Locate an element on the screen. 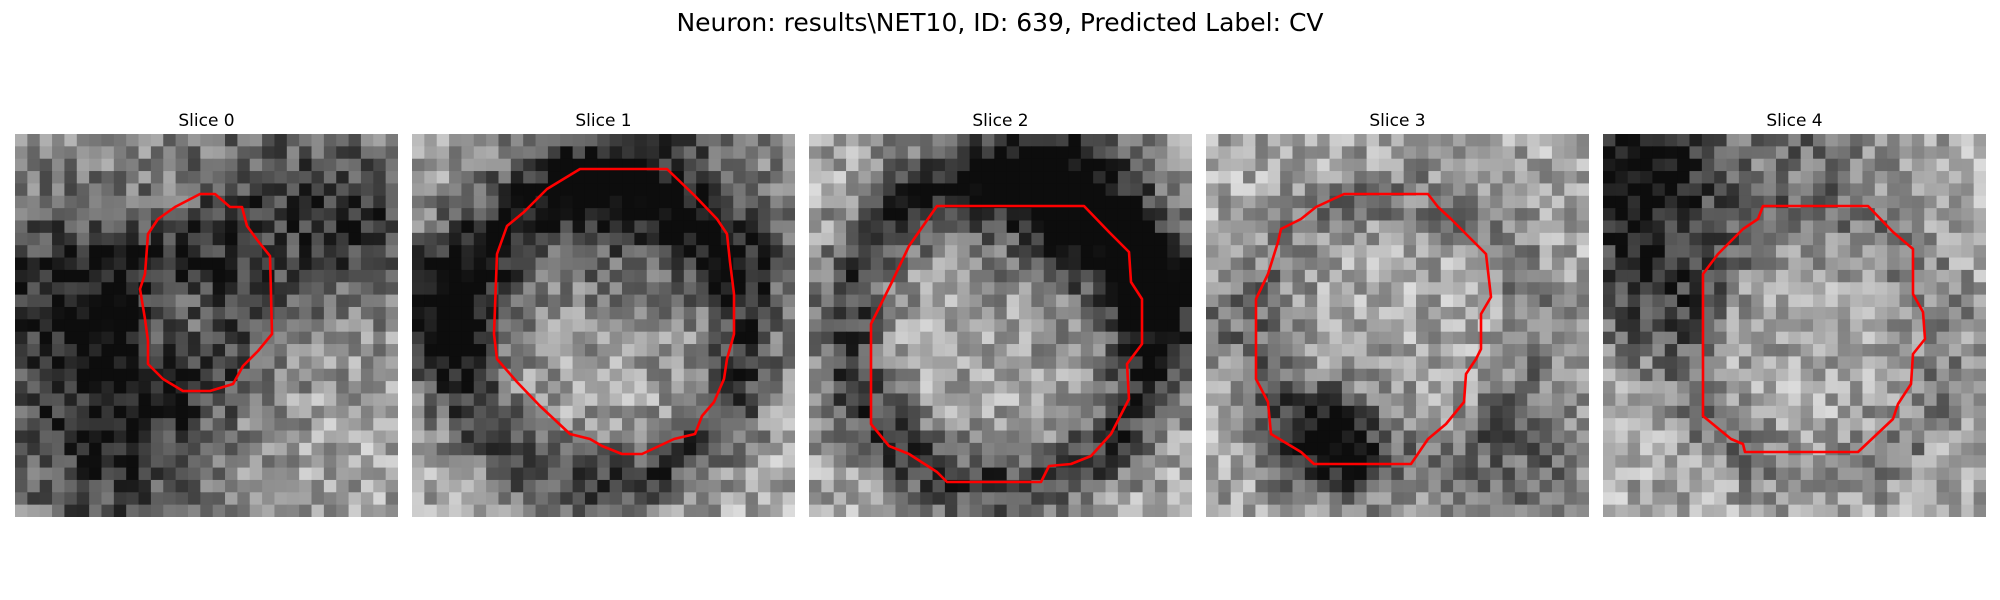 The image size is (2000, 600). slice-title-4: Slice 4 is located at coordinates (1794, 121).